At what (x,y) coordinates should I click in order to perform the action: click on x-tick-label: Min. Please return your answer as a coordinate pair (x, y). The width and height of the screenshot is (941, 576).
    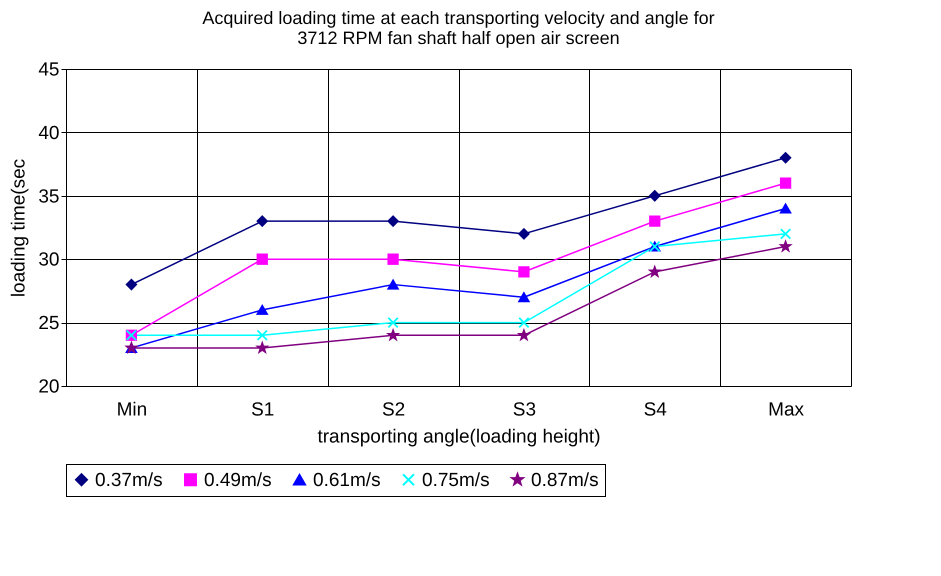
    Looking at the image, I should click on (132, 410).